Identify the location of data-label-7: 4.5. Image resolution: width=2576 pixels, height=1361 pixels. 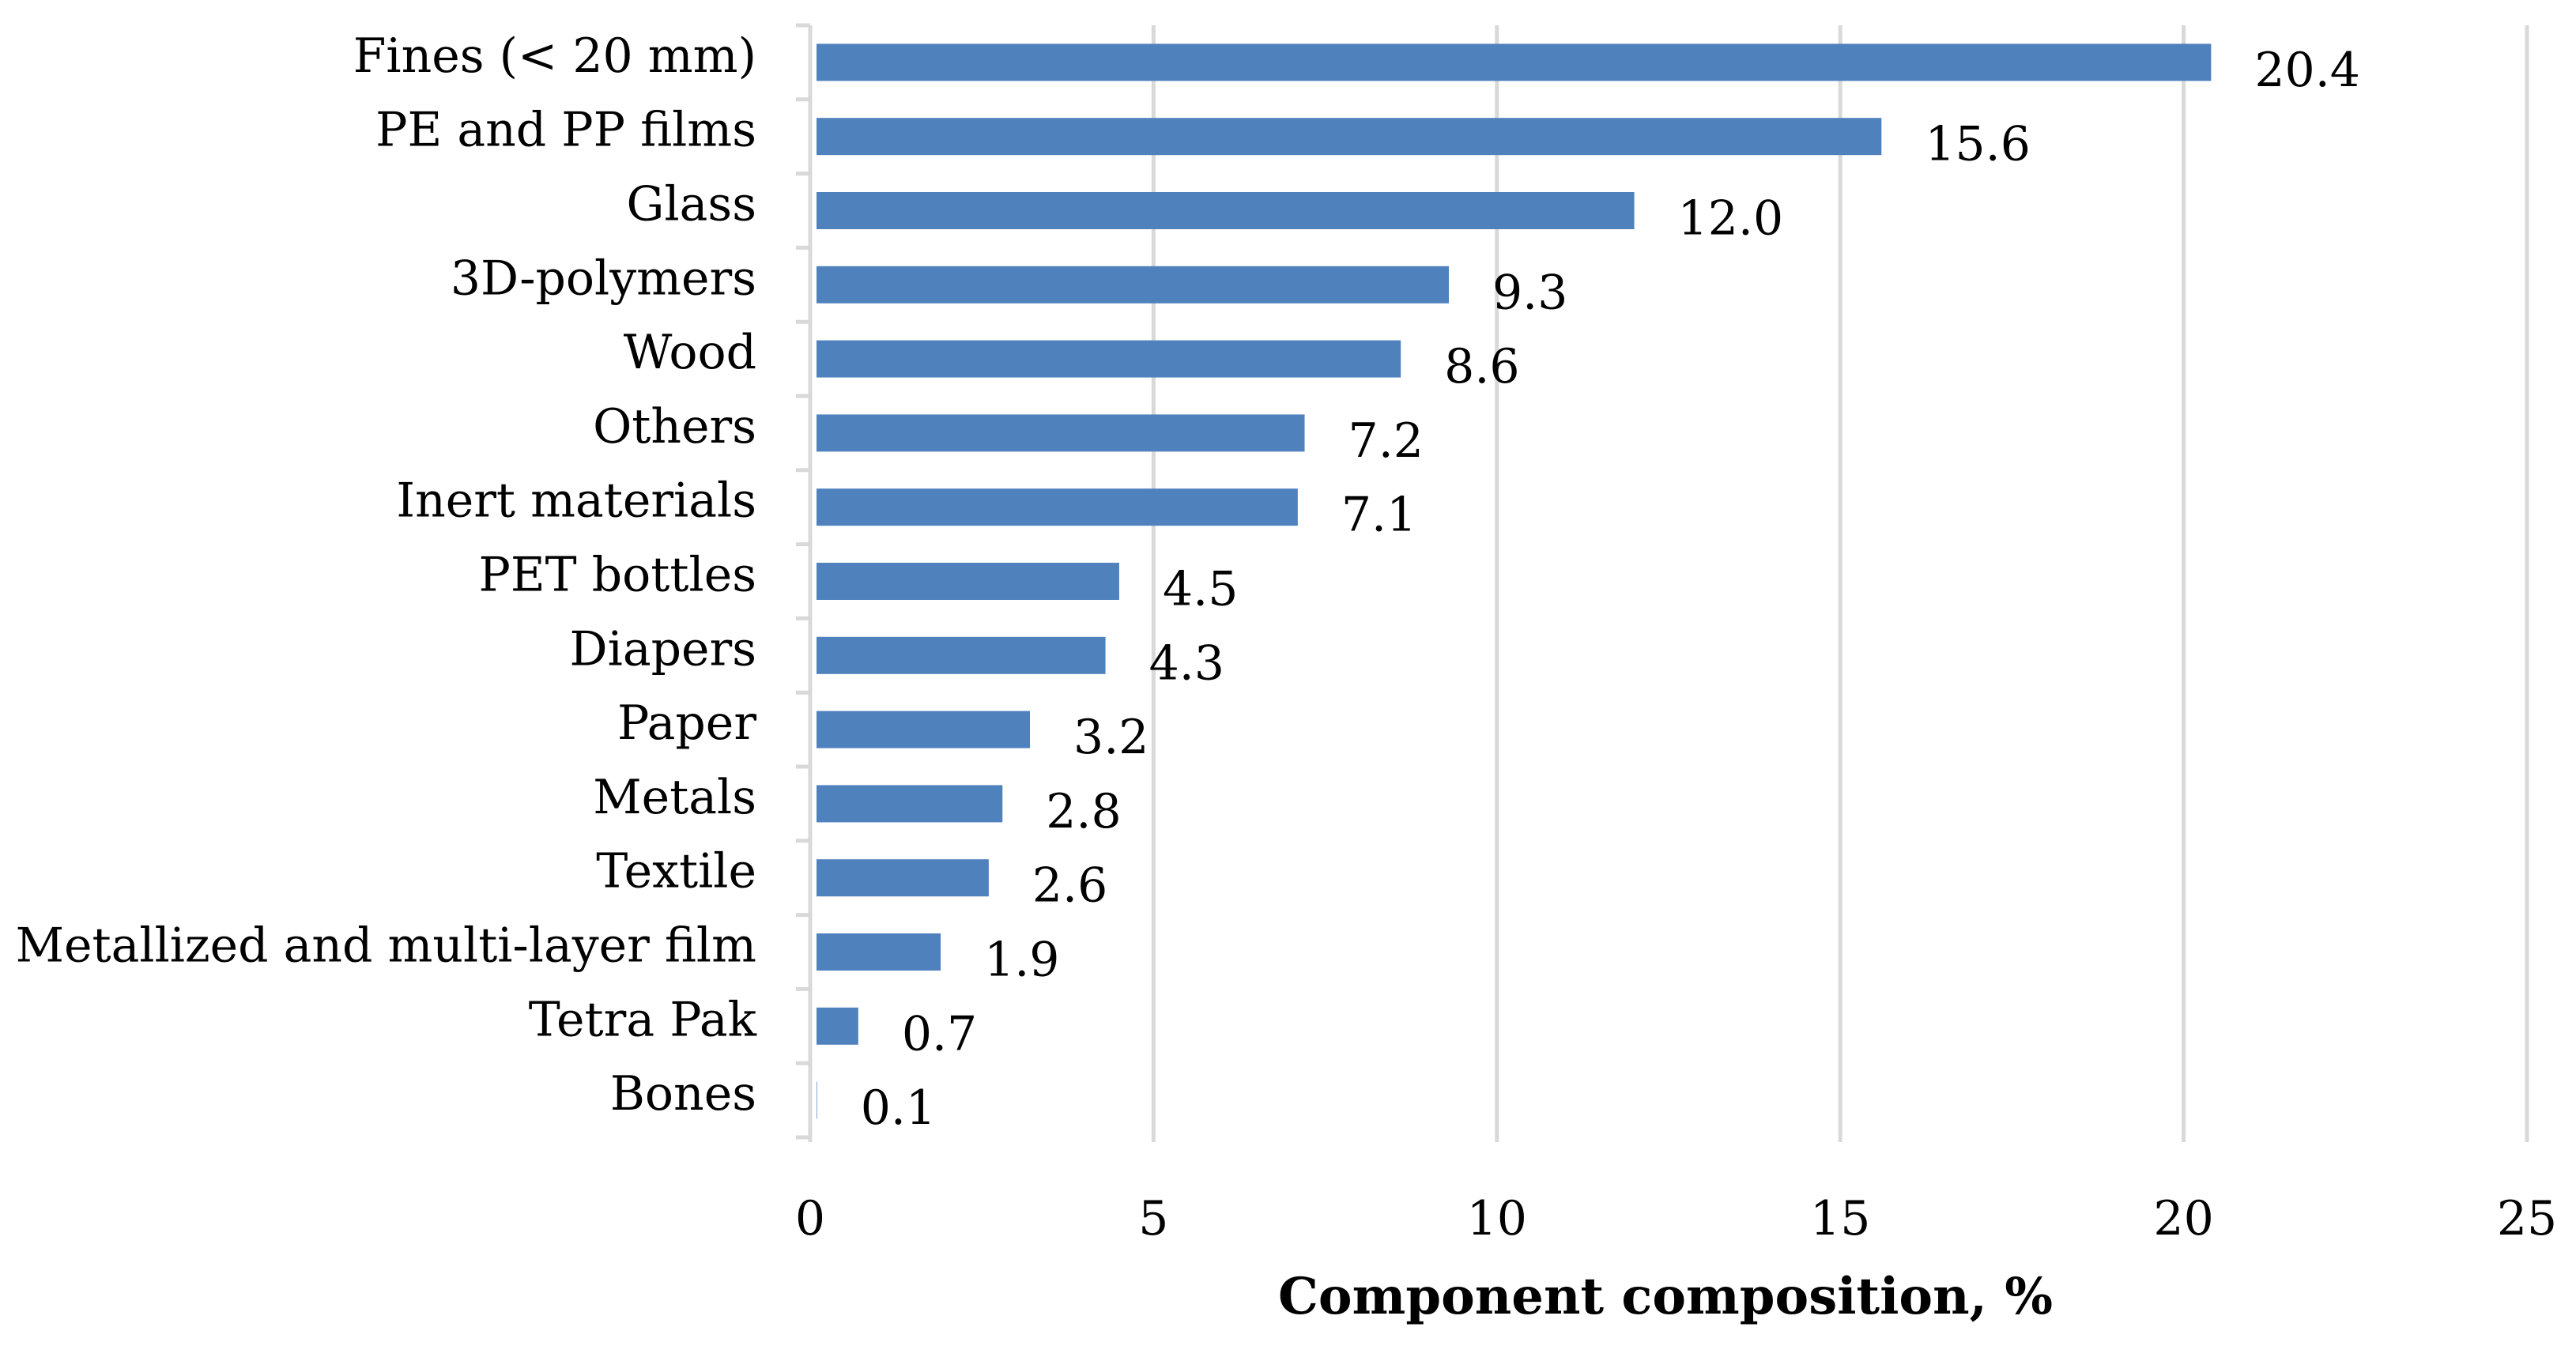
(1200, 589).